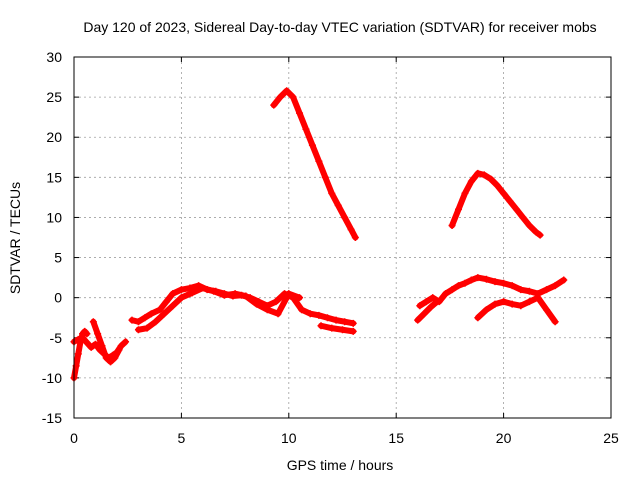  Describe the element at coordinates (52, 378) in the screenshot. I see `y-tick-label: -10` at that location.